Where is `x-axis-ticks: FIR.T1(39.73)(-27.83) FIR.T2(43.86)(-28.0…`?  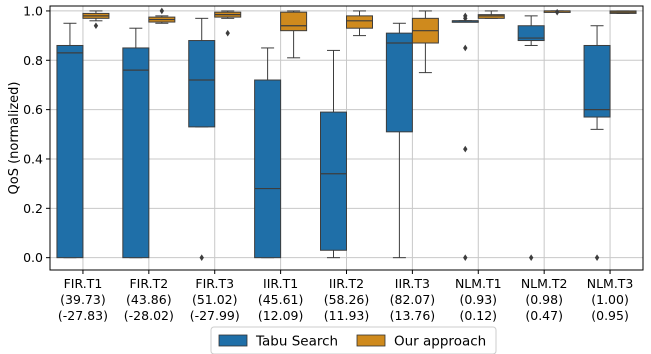
x-axis-ticks: FIR.T1(39.73)(-27.83) FIR.T2(43.86)(-28.0… is located at coordinates (345, 296).